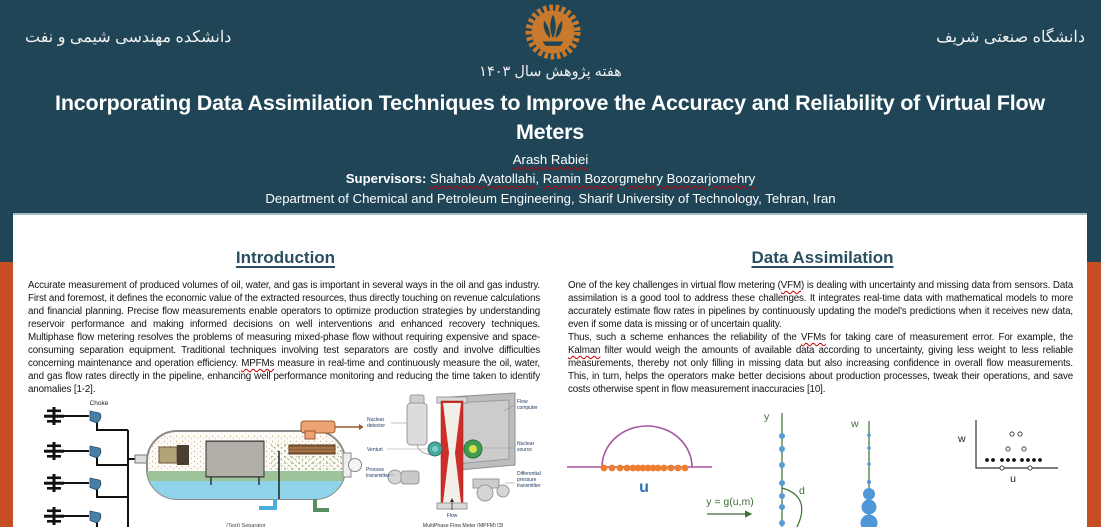 This screenshot has width=1101, height=527. I want to click on da-term-kalman: Kalman, so click(584, 350).